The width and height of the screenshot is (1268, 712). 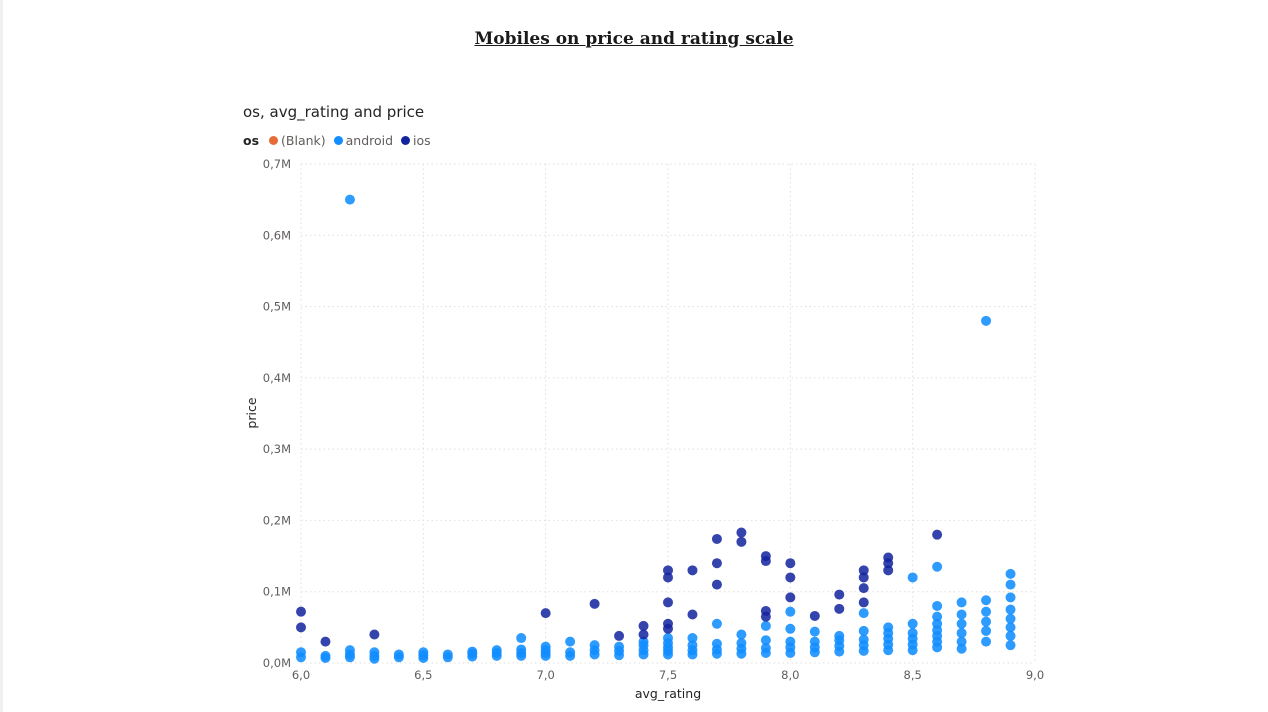 What do you see at coordinates (297, 140) in the screenshot?
I see `legend-item-blank: (Blank)` at bounding box center [297, 140].